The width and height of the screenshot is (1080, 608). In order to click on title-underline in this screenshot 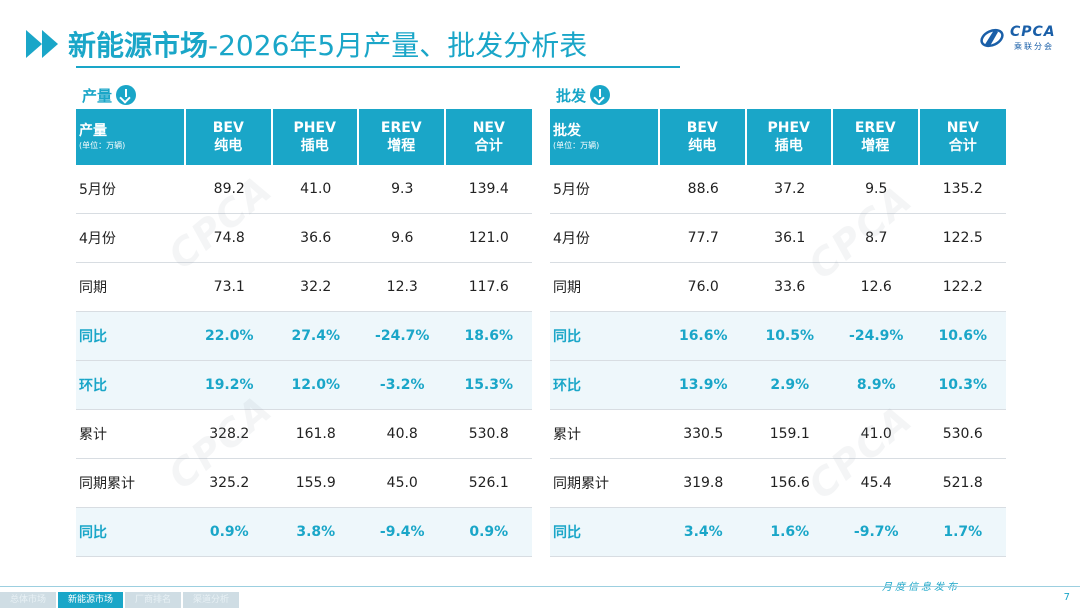, I will do `click(378, 67)`.